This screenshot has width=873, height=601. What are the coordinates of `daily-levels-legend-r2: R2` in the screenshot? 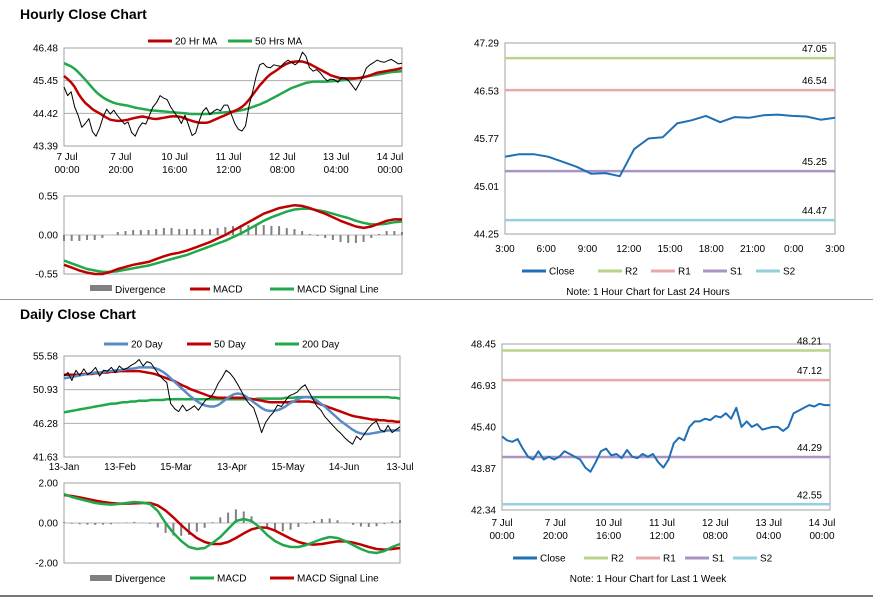 It's located at (617, 559).